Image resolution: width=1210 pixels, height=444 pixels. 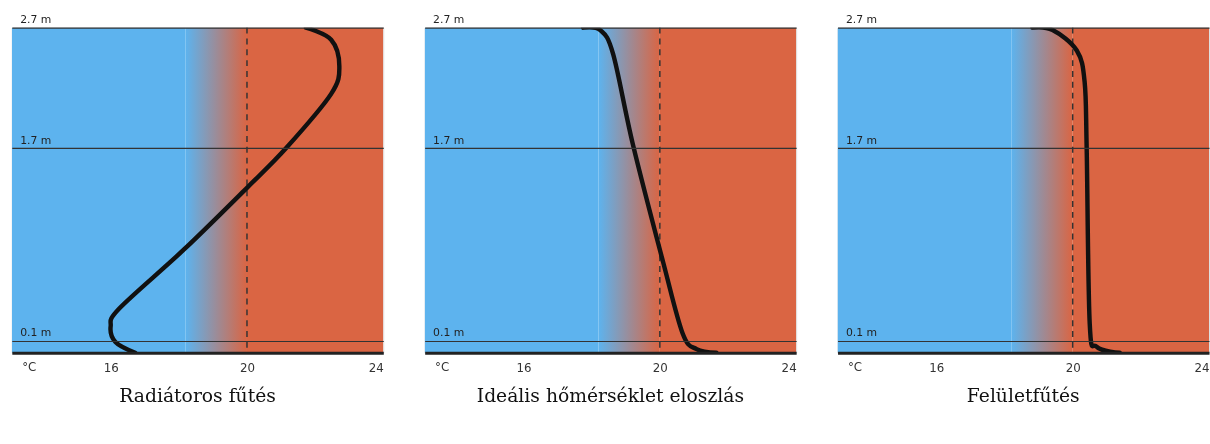 I want to click on text: Felületfűtés, so click(x=1023, y=396).